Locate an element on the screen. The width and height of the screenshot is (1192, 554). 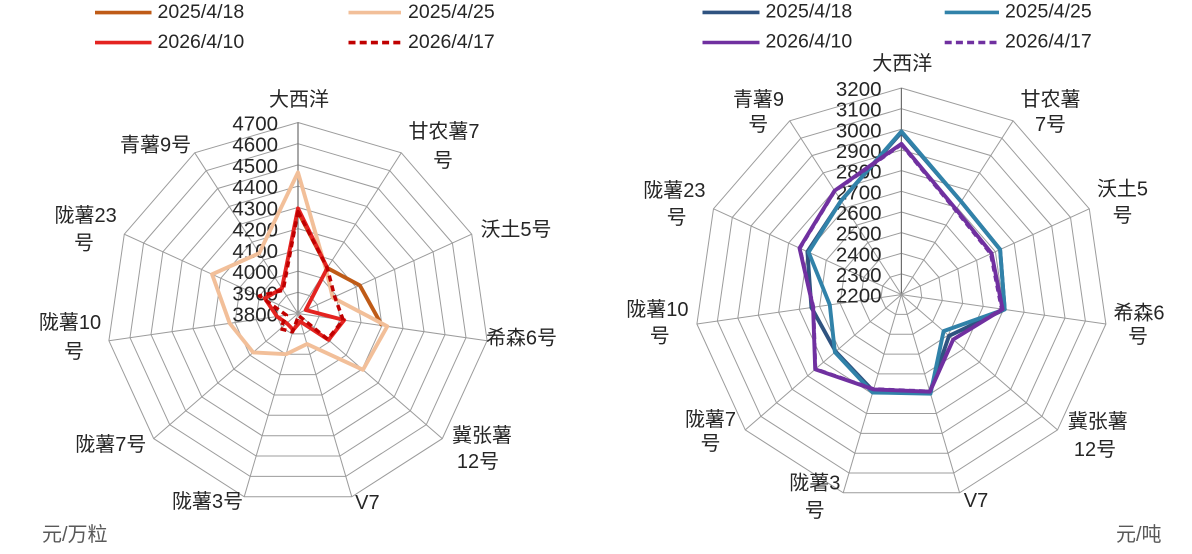
svg-text: 青薯9号 is located at coordinates (155, 145).